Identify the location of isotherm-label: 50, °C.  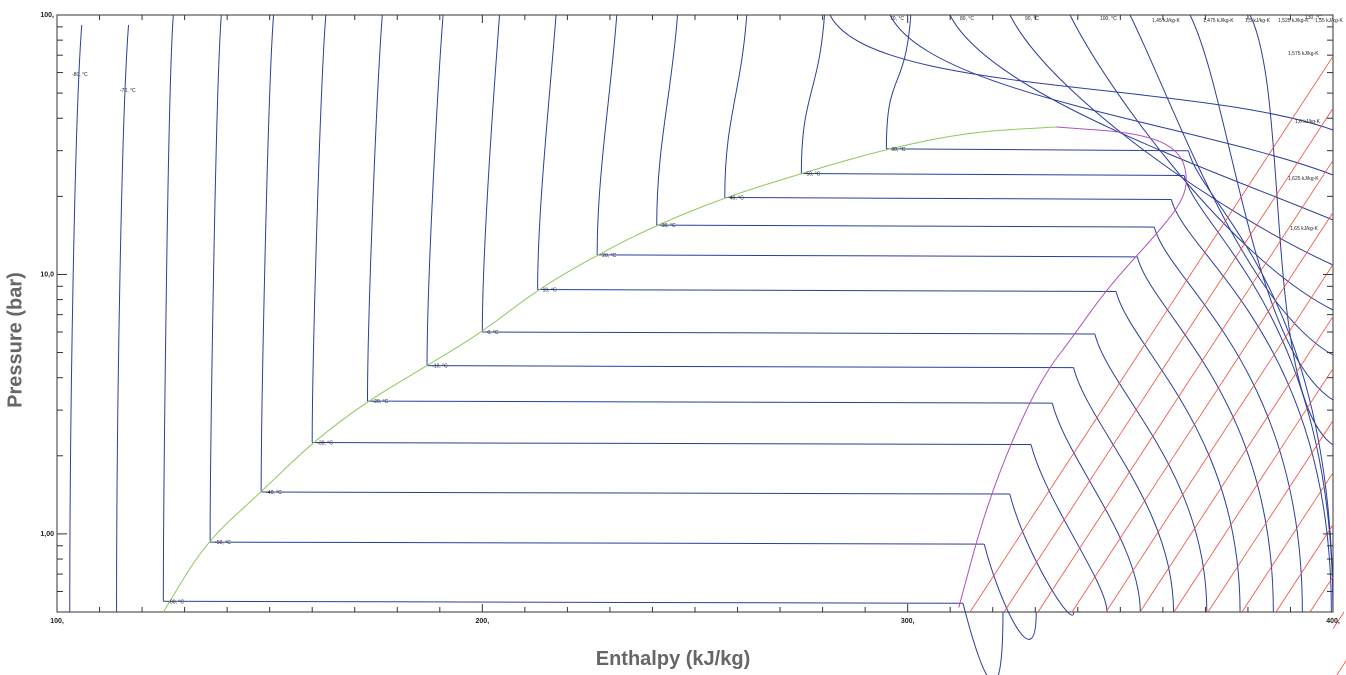
(813, 174).